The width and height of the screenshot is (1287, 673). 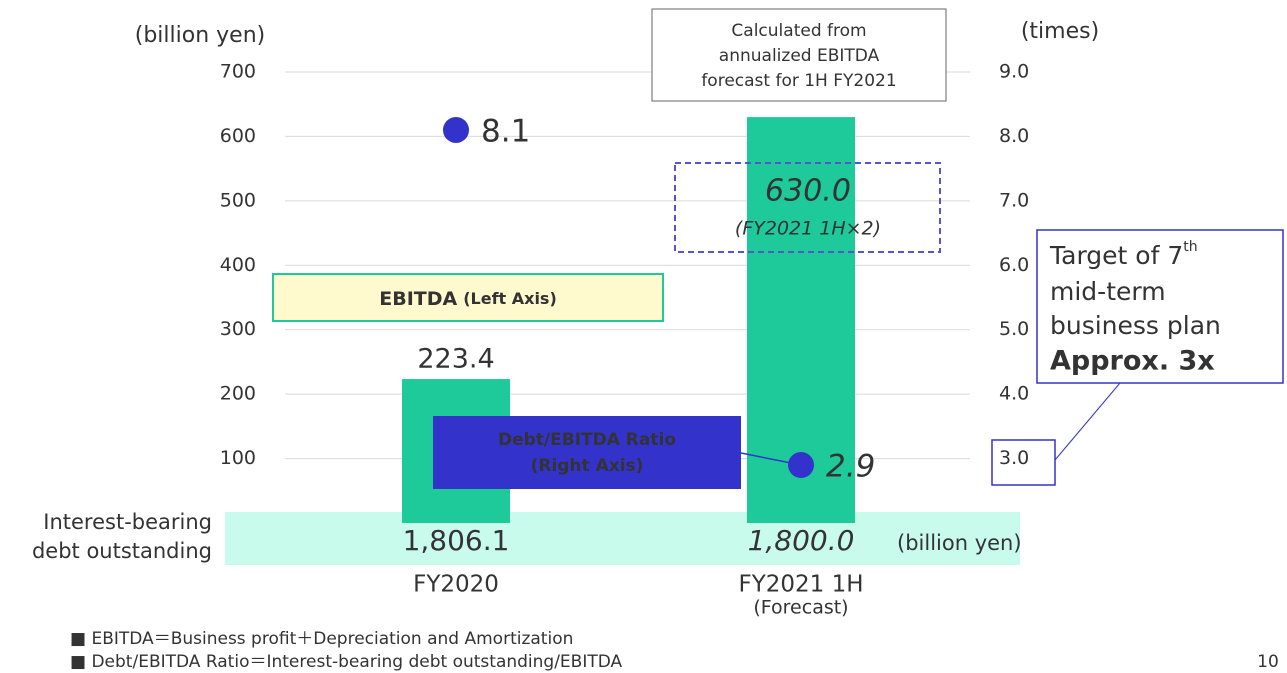 I want to click on legend-name: EBITDA, so click(x=418, y=299).